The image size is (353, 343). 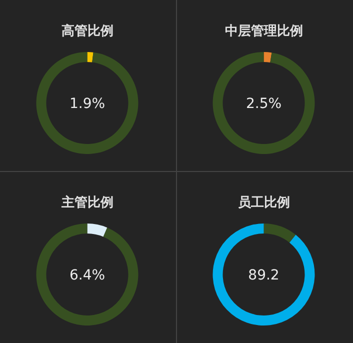 I want to click on chart-title: 中层管理比例, so click(x=263, y=31).